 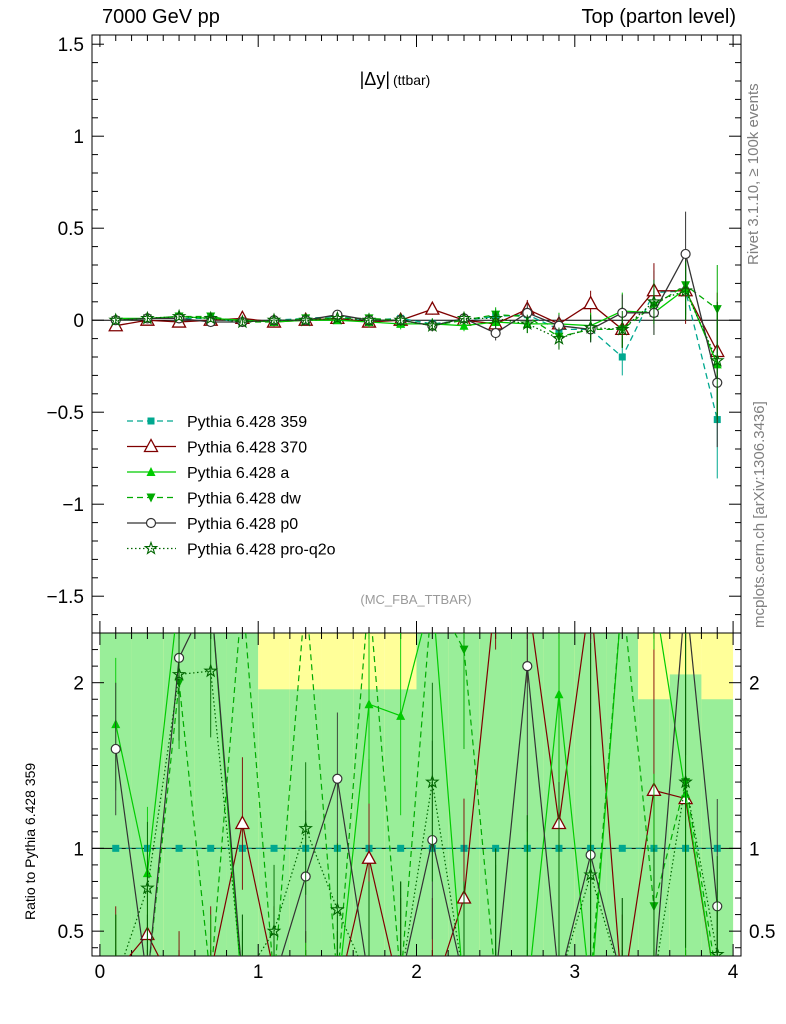 I want to click on legend-label: Pythia 6.428 pro-q2o, so click(x=261, y=550).